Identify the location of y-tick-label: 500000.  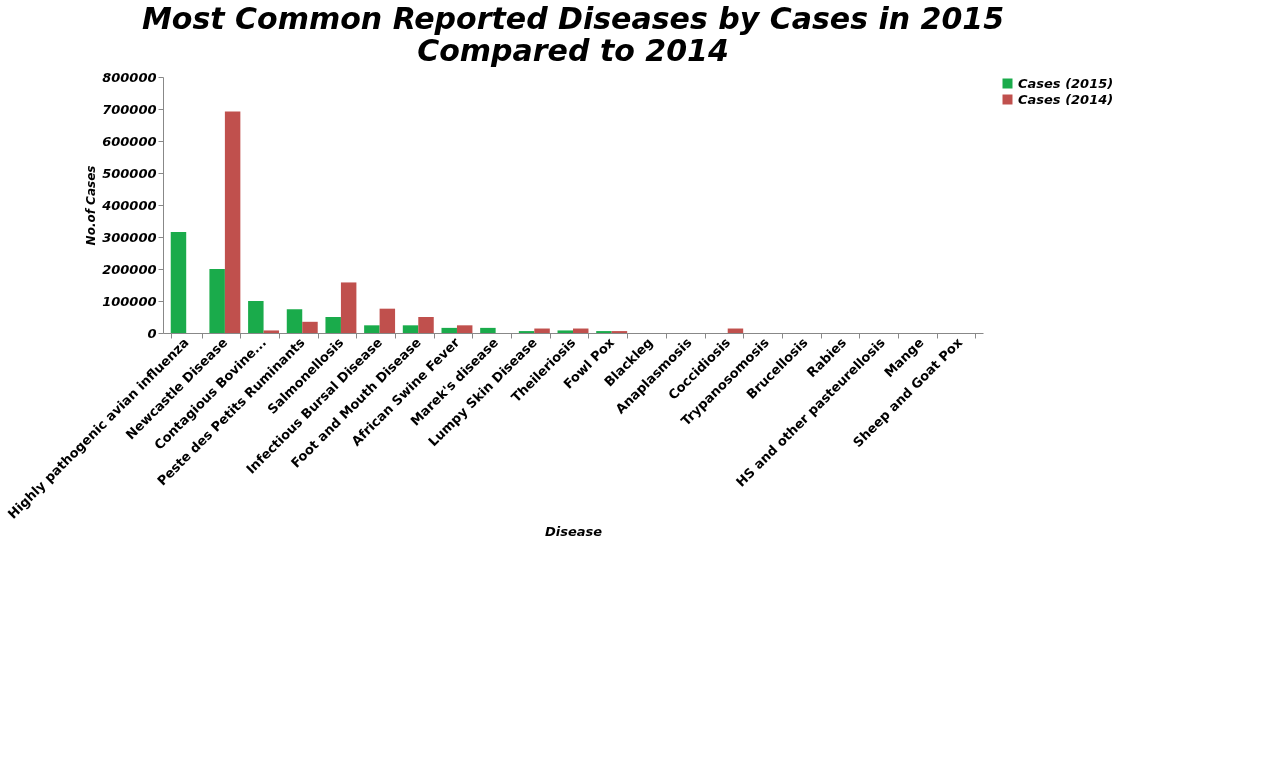
(129, 173).